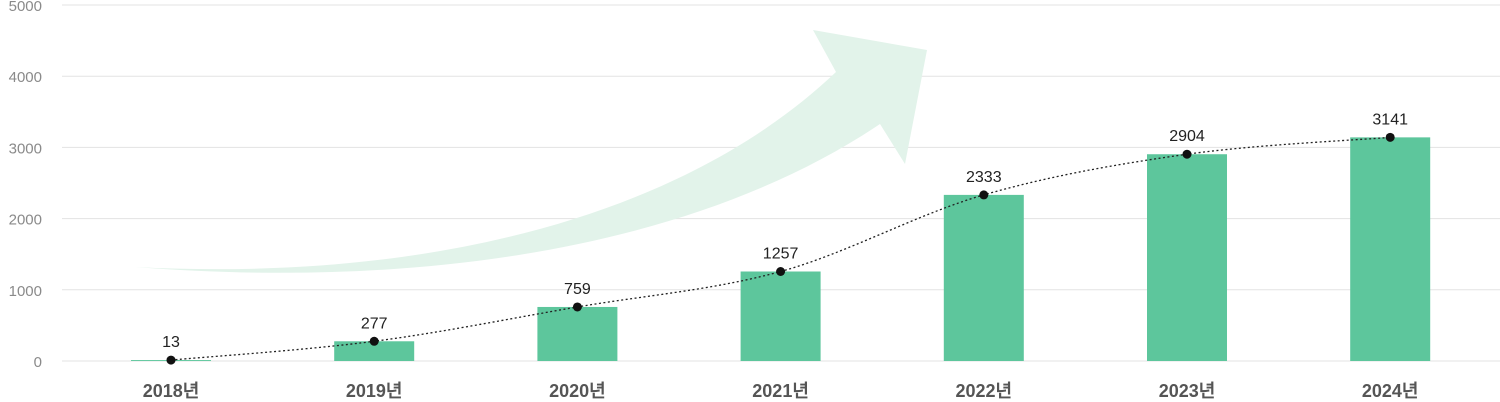 The image size is (1500, 402). What do you see at coordinates (577, 289) in the screenshot?
I see `data-label: 759` at bounding box center [577, 289].